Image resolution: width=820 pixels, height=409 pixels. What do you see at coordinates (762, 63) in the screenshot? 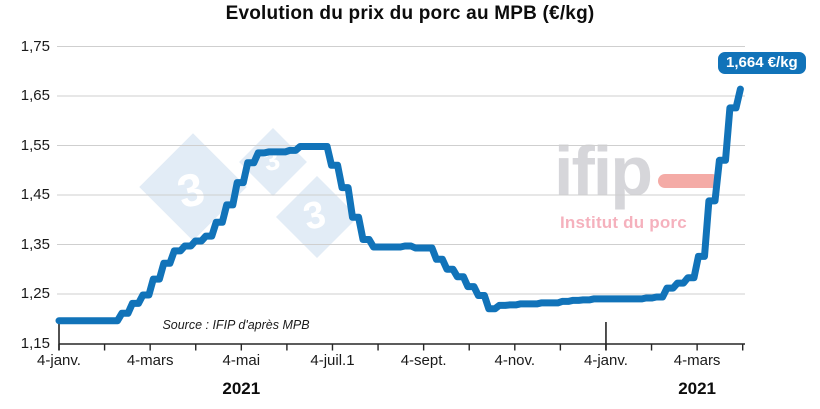
I see `last-value-callout: 1,664 €/kg` at bounding box center [762, 63].